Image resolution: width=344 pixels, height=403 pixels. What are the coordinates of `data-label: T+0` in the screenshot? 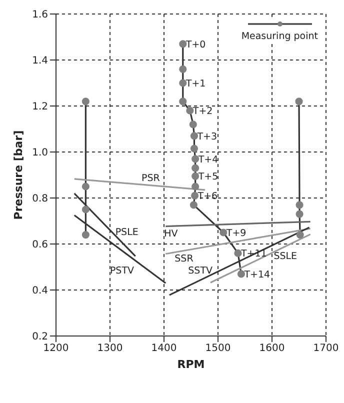 It's located at (195, 44).